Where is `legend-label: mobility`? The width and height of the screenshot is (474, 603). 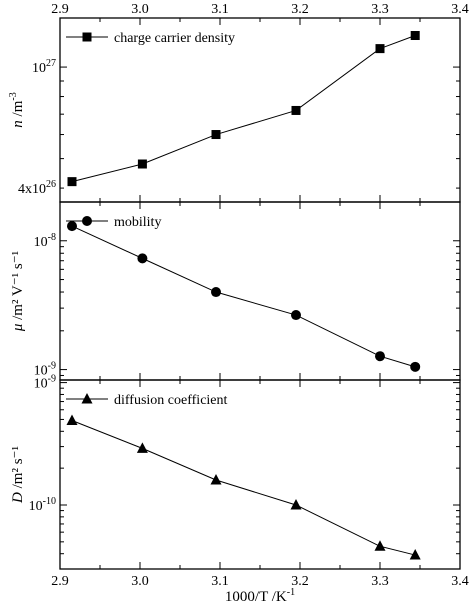 legend-label: mobility is located at coordinates (137, 222).